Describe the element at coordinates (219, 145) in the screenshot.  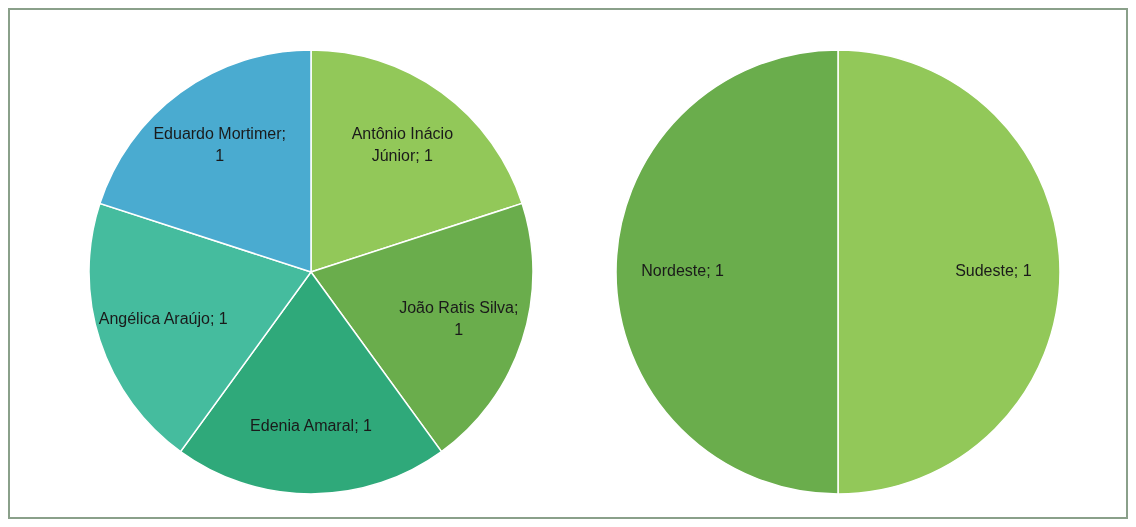
I see `data-label: Eduardo Mortimer; 1` at that location.